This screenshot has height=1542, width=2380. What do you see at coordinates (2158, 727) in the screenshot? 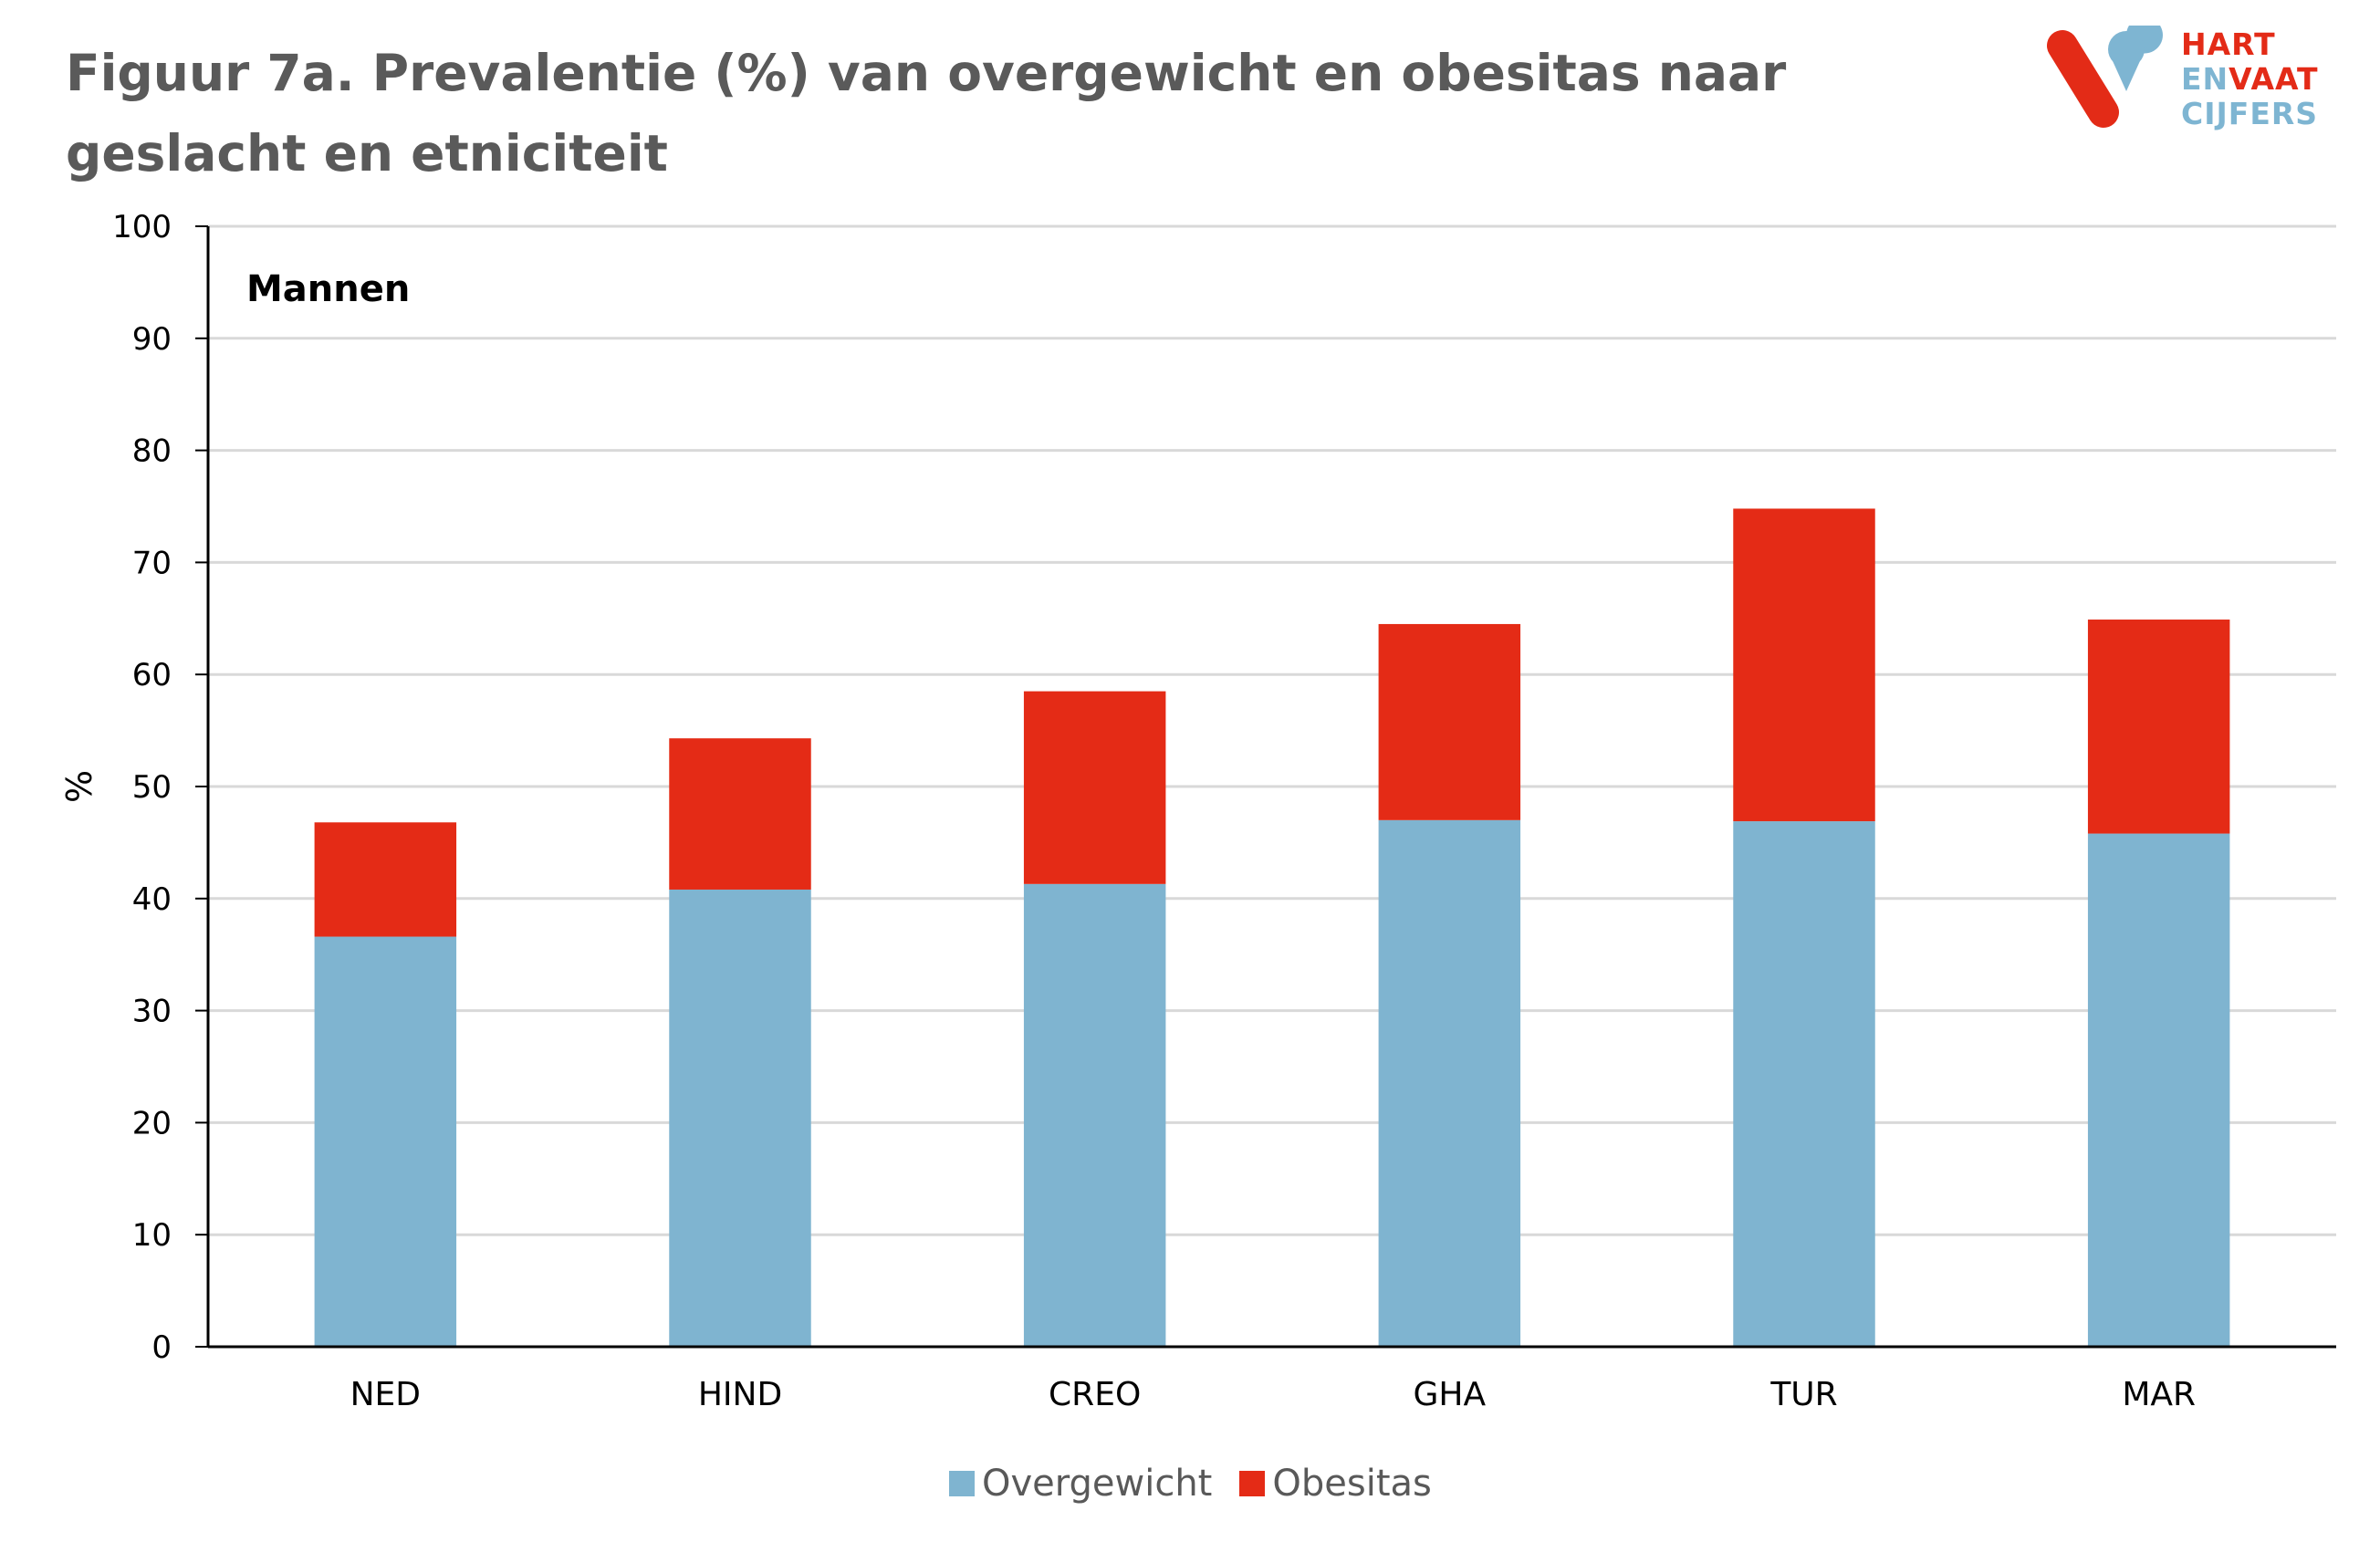
I see `bar-obesitas-mar` at bounding box center [2158, 727].